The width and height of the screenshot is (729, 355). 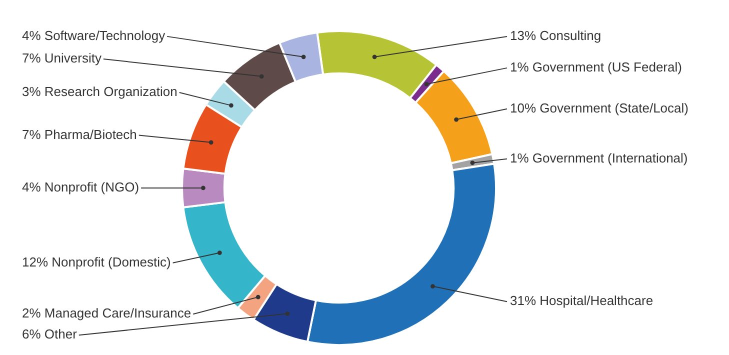 I want to click on slice-label: 7% Pharma/Biotech, so click(x=79, y=134).